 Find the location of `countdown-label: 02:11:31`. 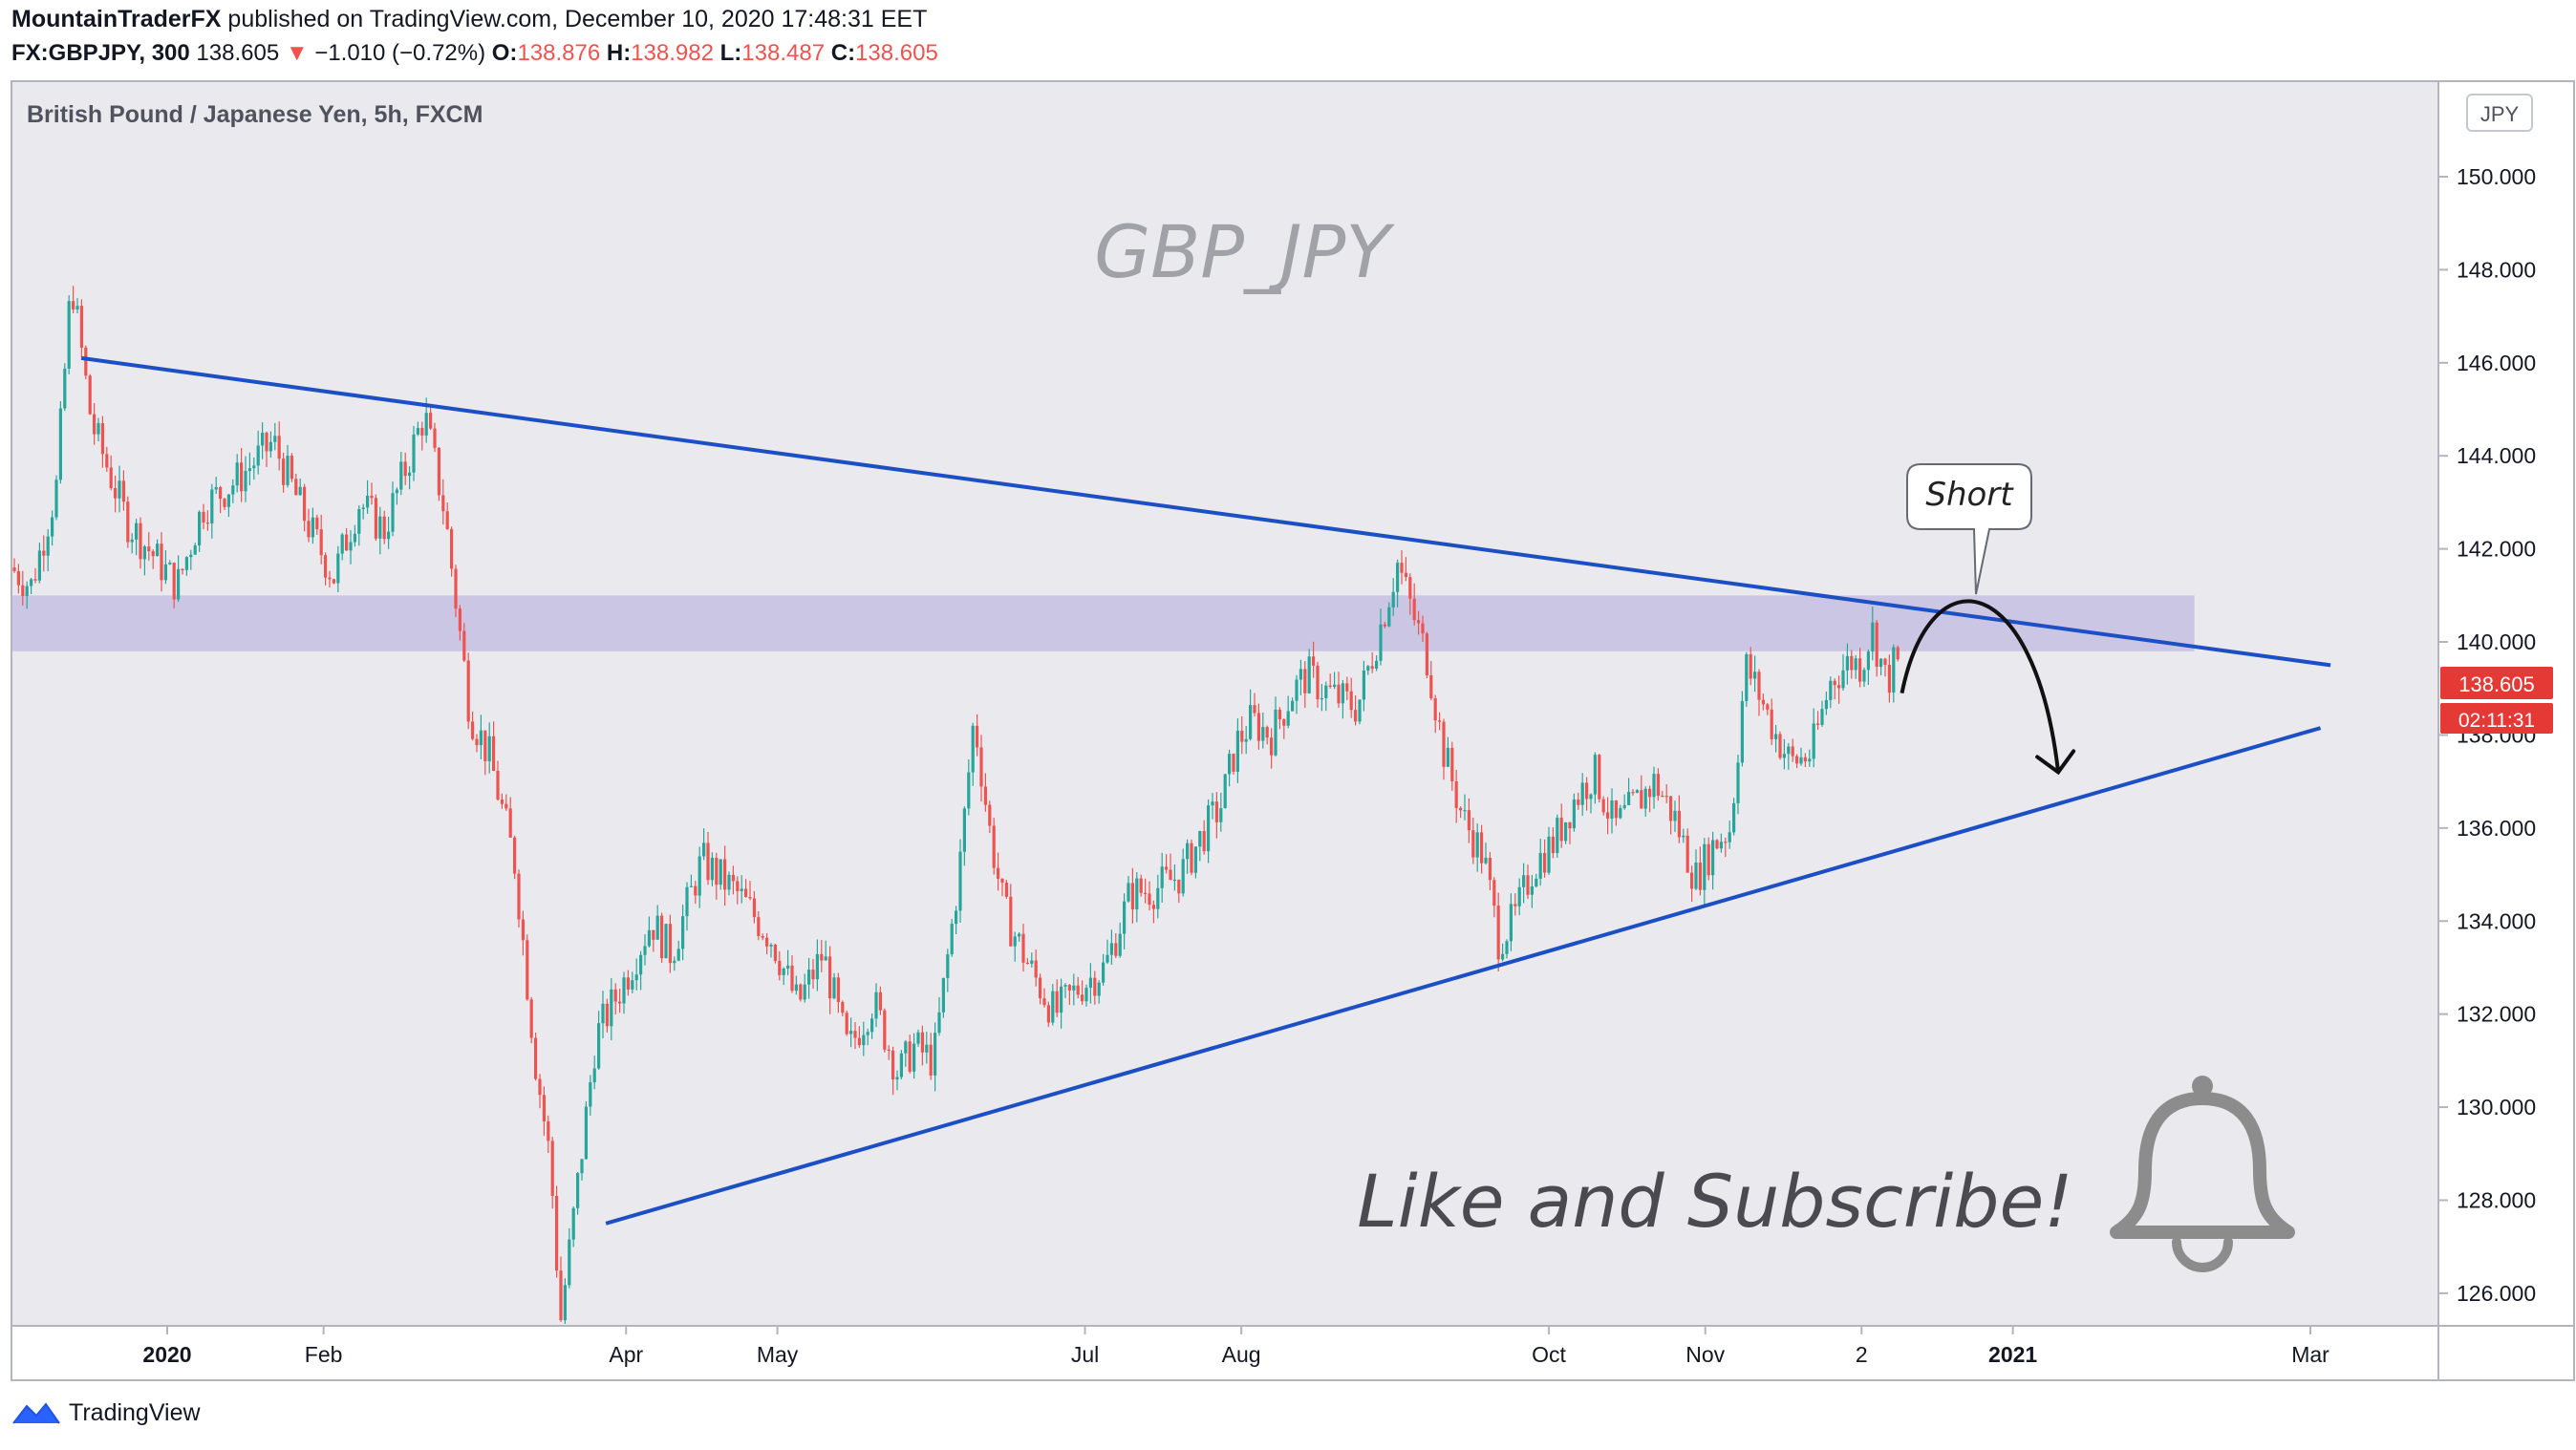

countdown-label: 02:11:31 is located at coordinates (2496, 721).